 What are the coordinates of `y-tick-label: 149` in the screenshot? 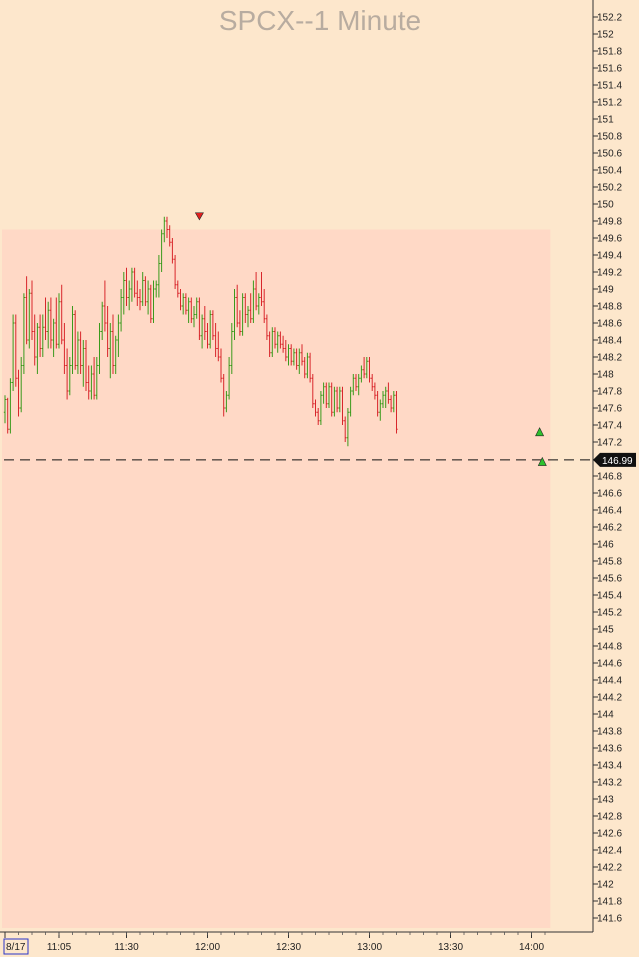 It's located at (605, 290).